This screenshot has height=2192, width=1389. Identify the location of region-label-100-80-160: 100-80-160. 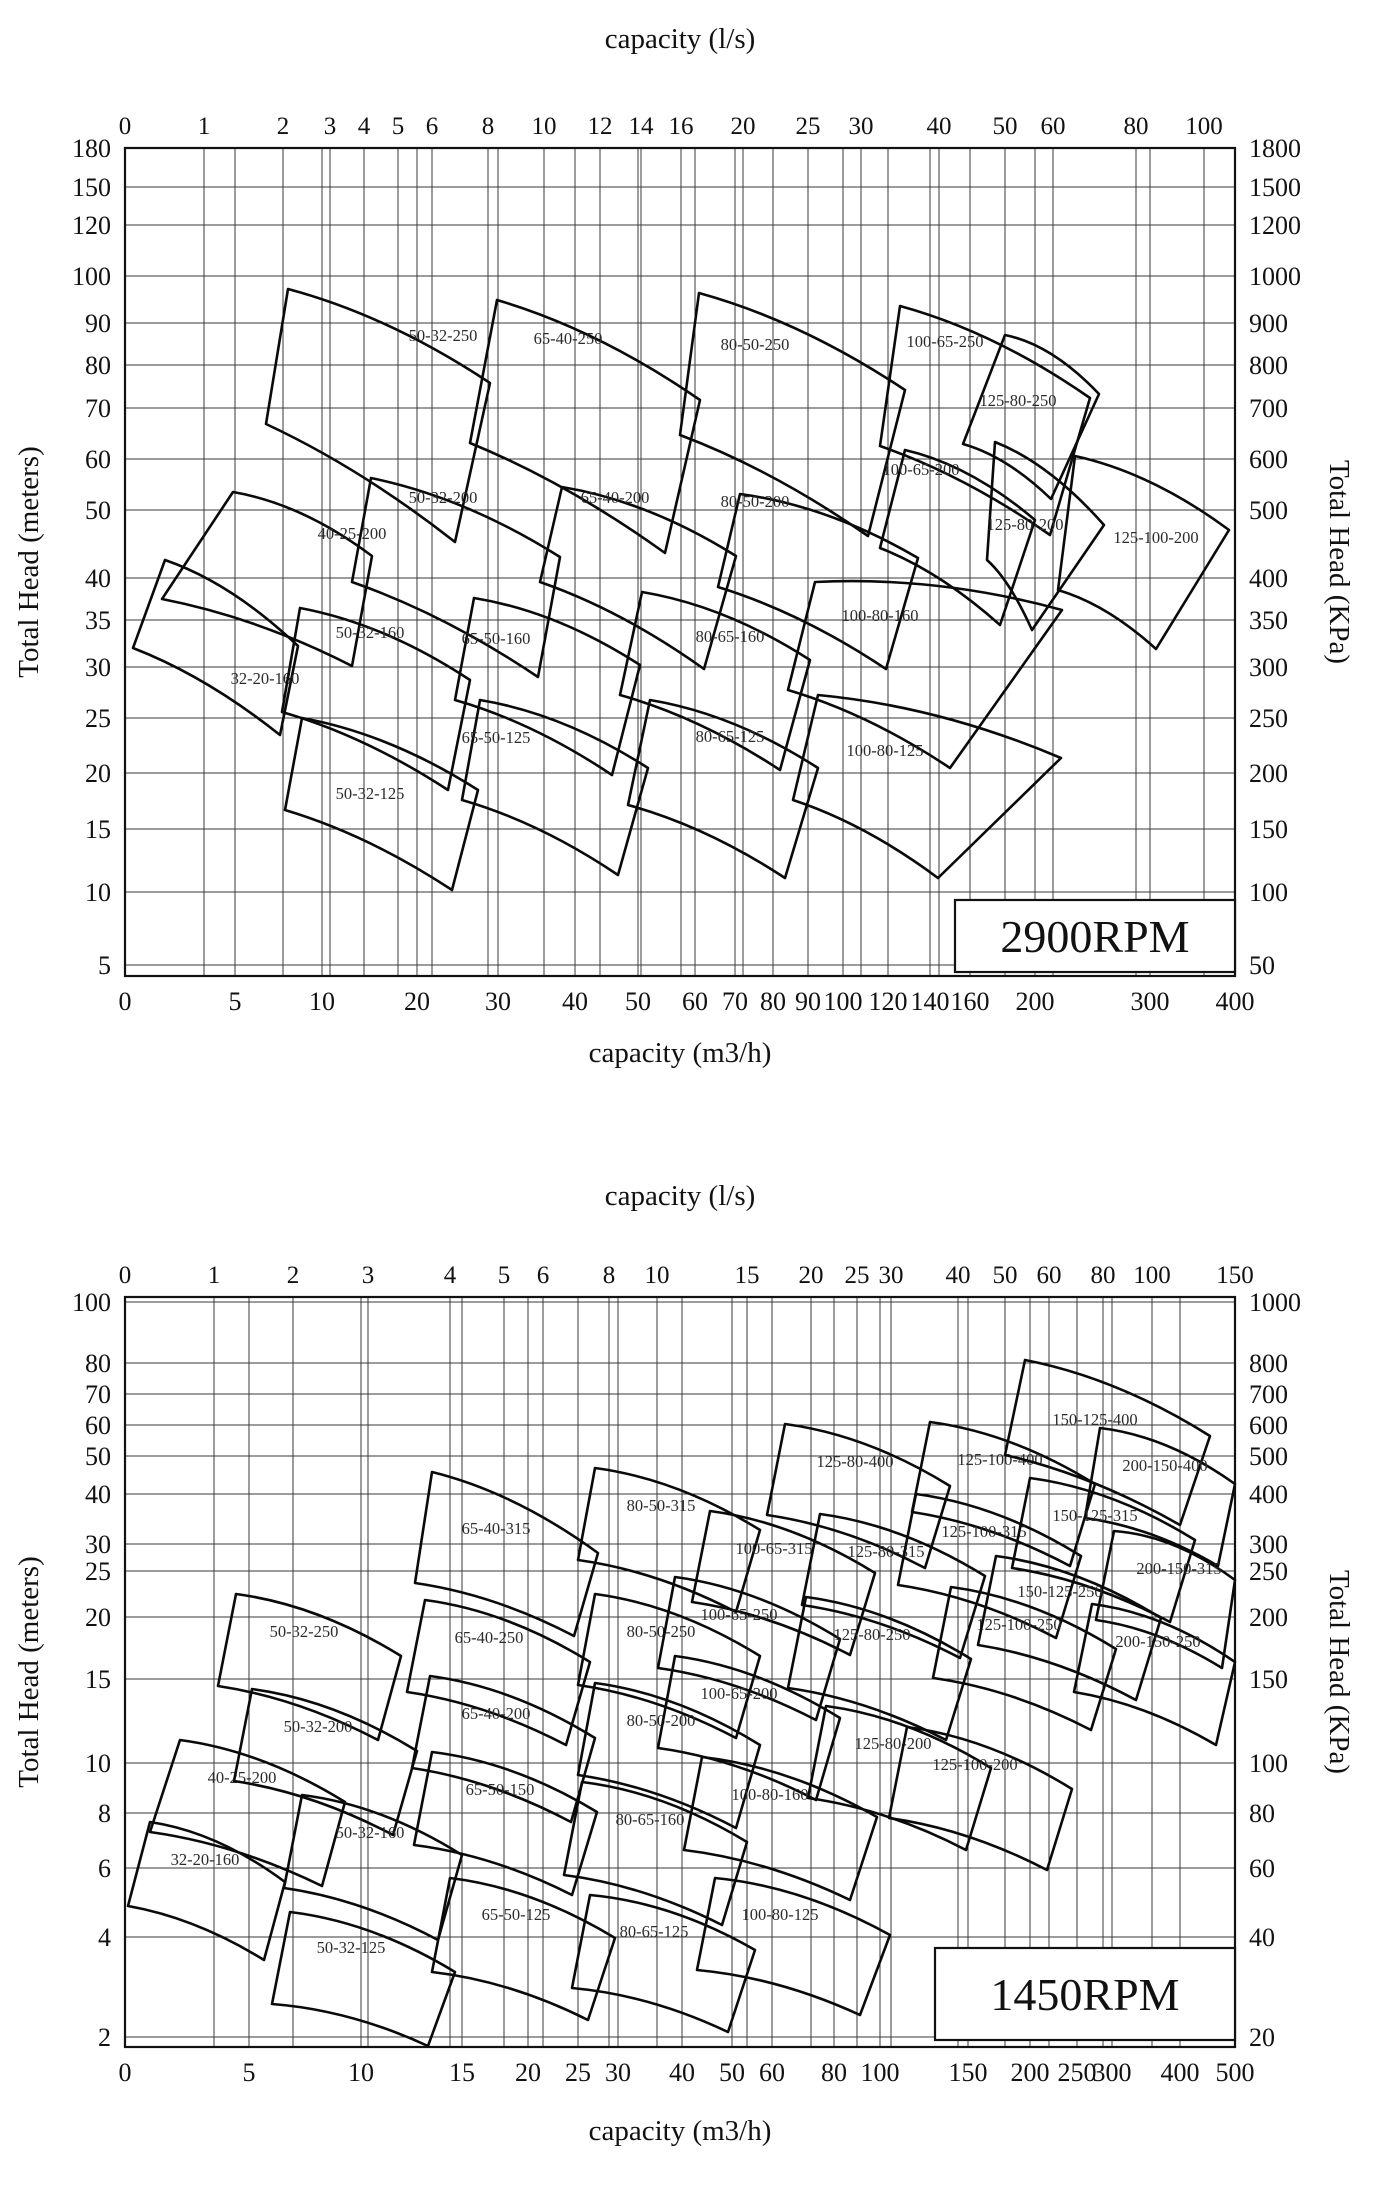
(770, 1794).